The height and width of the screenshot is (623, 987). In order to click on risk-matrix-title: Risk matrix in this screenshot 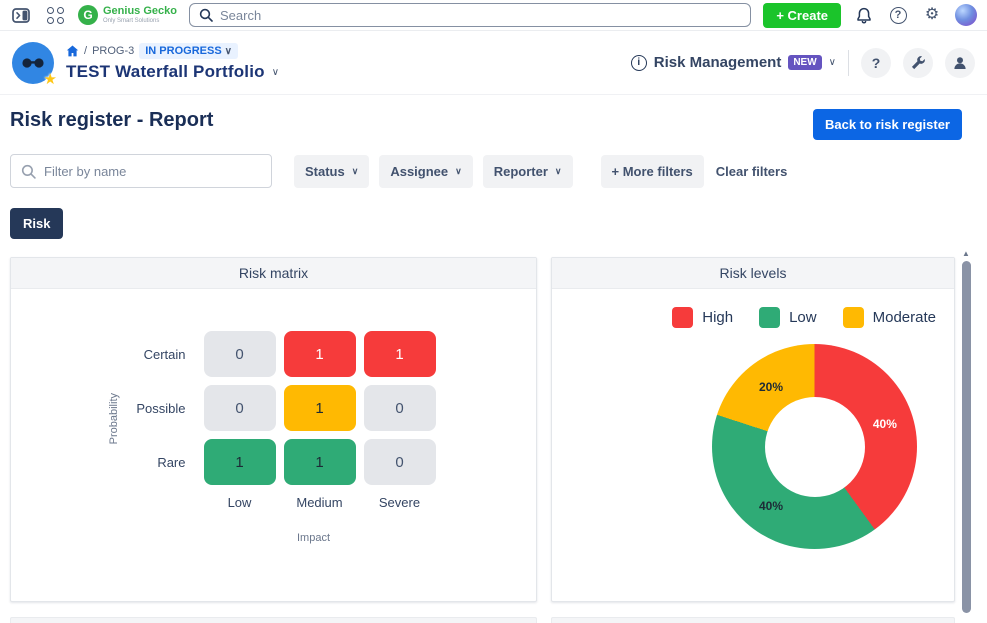, I will do `click(273, 273)`.